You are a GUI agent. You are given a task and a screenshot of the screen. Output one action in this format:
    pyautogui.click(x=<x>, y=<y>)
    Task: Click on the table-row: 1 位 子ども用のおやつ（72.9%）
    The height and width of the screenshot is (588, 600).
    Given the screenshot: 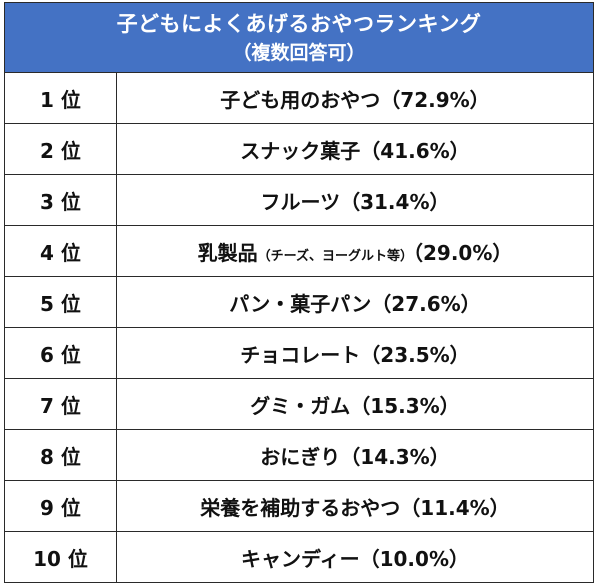 What is the action you would take?
    pyautogui.click(x=299, y=98)
    